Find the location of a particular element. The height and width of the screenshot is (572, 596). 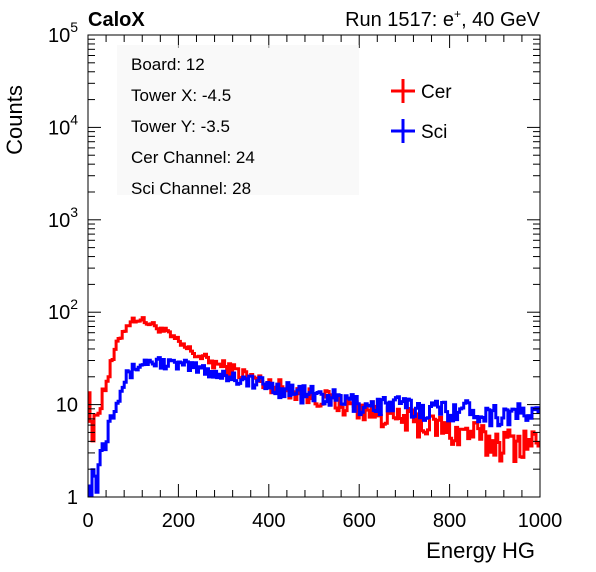

y-tick-label: 10 is located at coordinates (67, 406).